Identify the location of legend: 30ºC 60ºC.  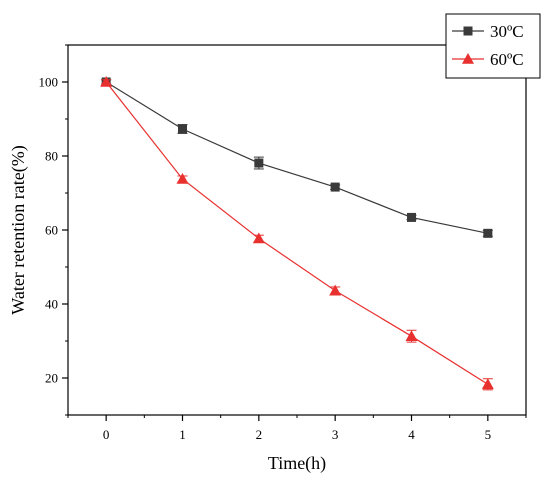
(493, 46).